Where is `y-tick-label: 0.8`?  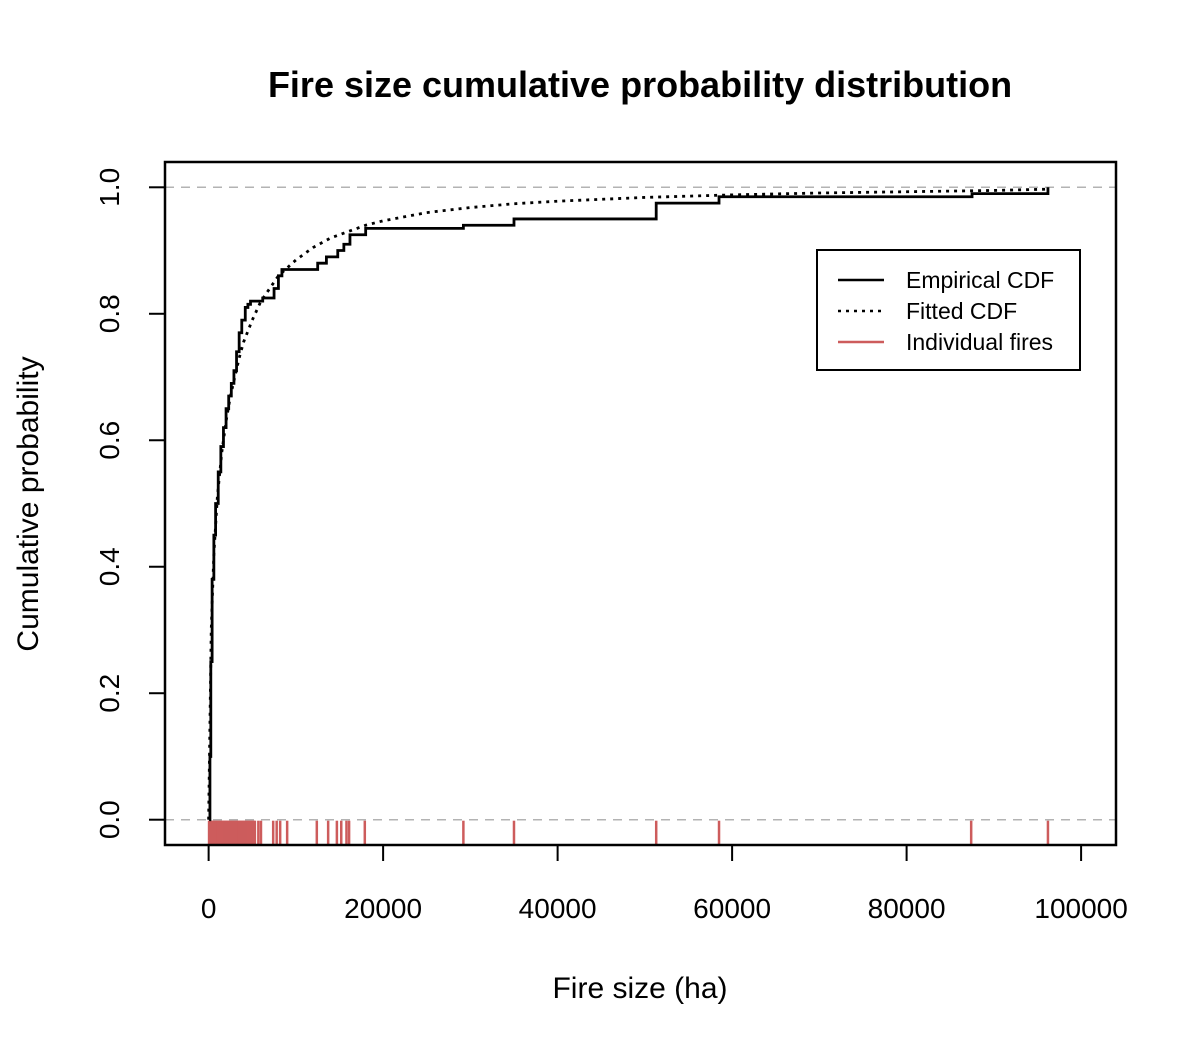 y-tick-label: 0.8 is located at coordinates (109, 313).